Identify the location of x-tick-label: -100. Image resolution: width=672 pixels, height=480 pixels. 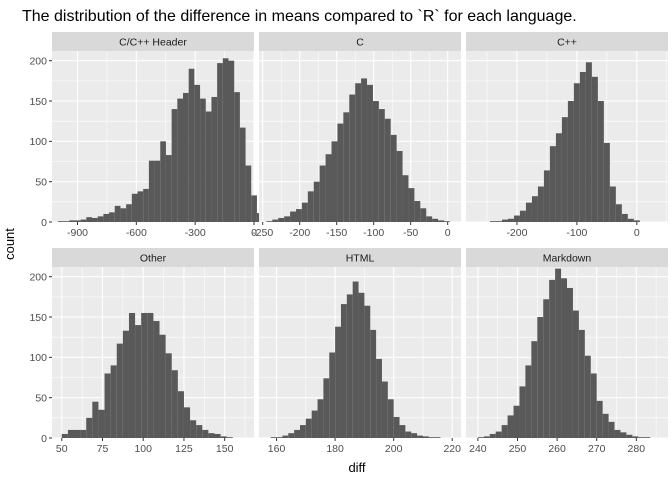
(373, 233).